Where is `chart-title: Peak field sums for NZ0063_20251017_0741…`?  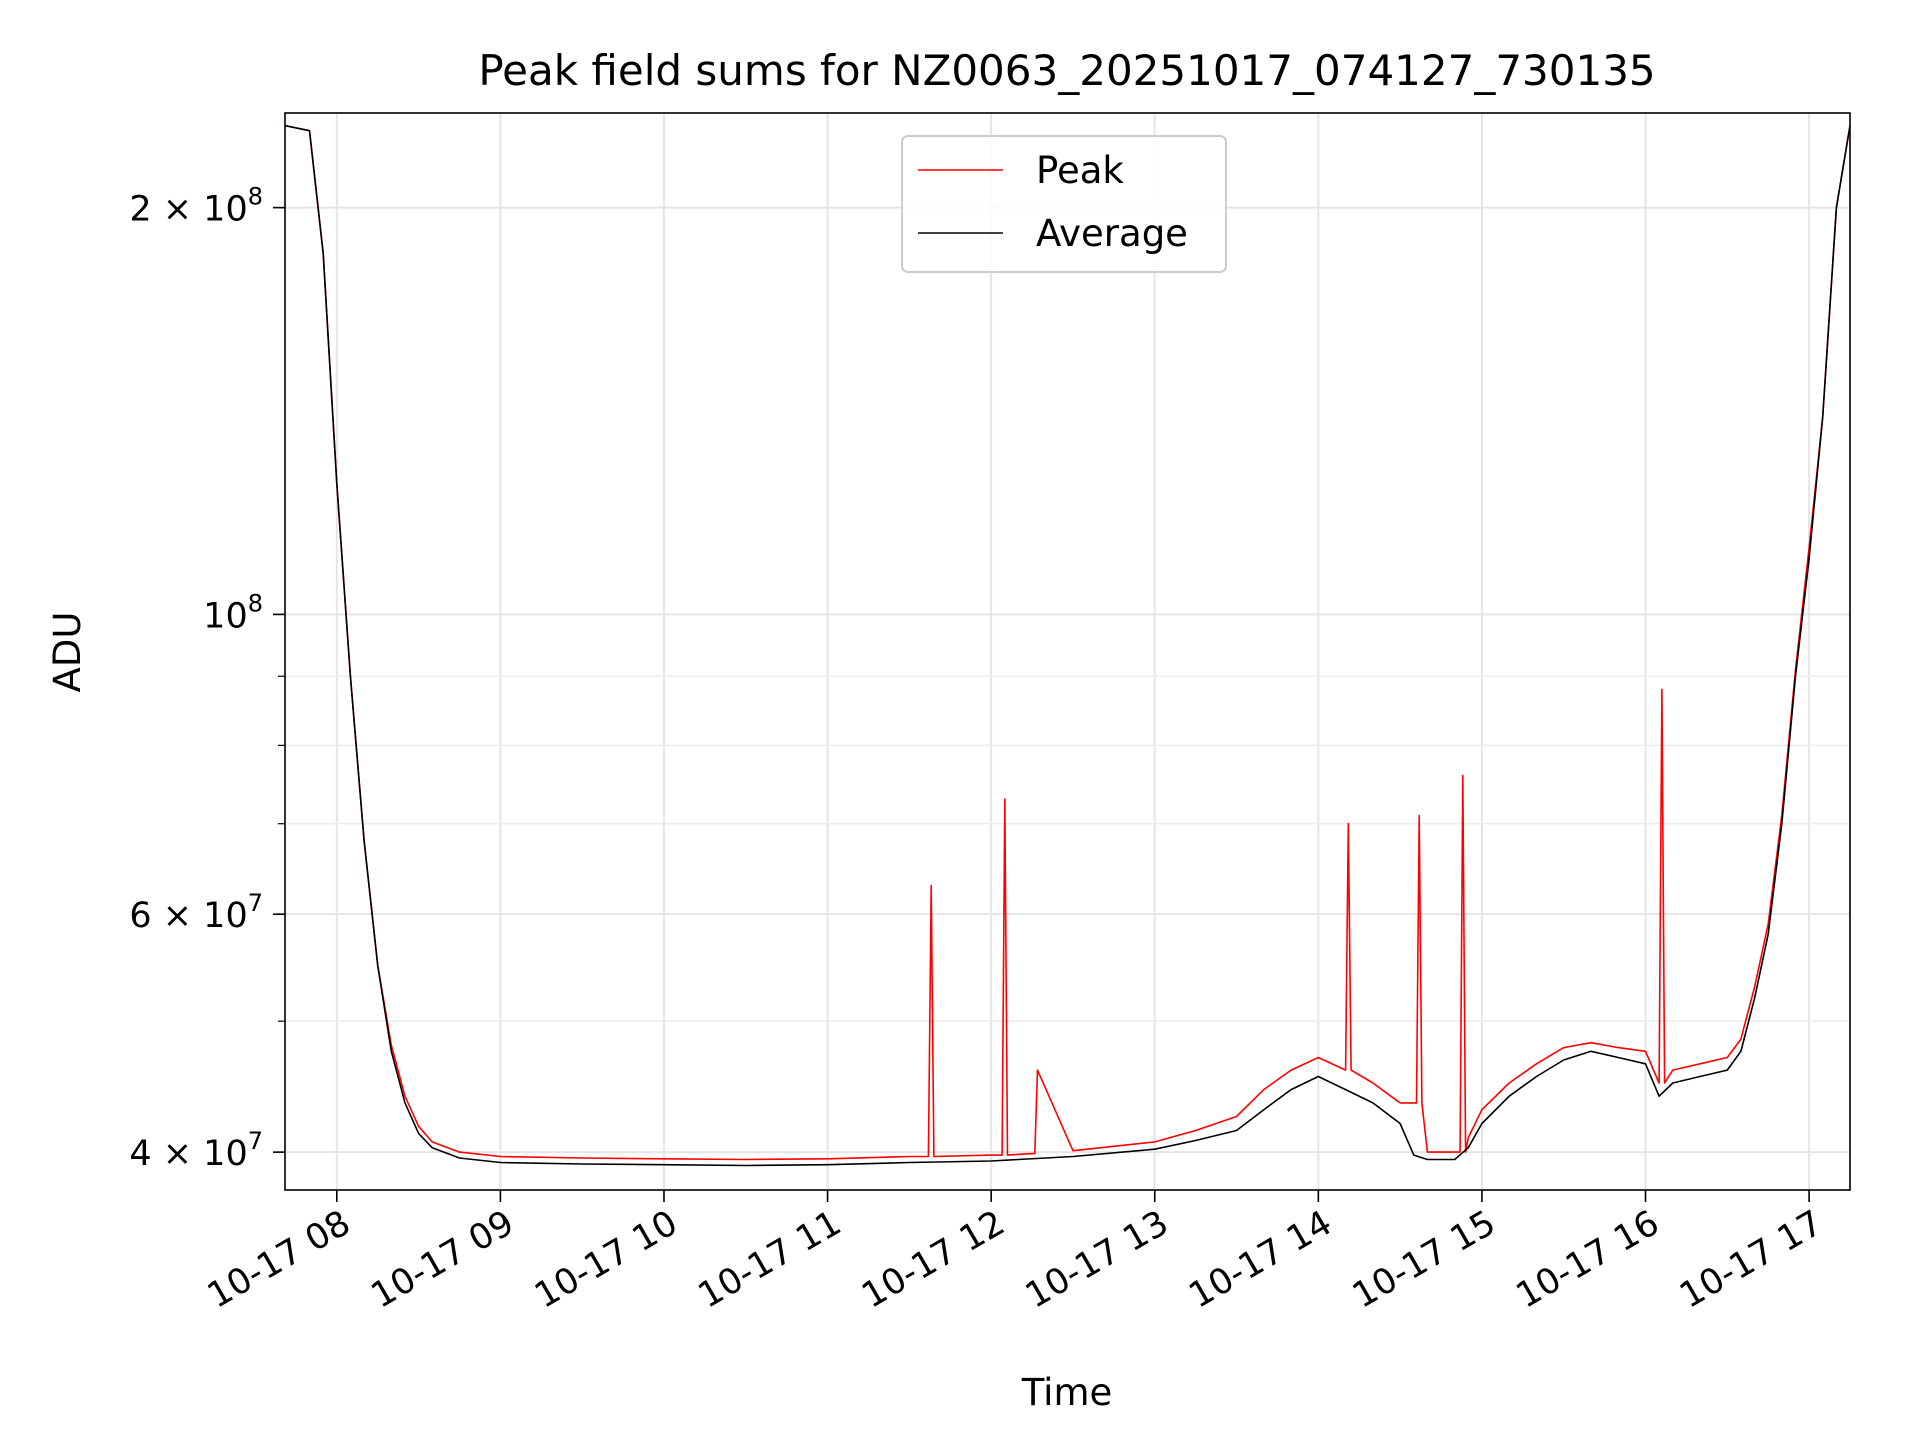
chart-title: Peak field sums for NZ0063_20251017_0741… is located at coordinates (1066, 70).